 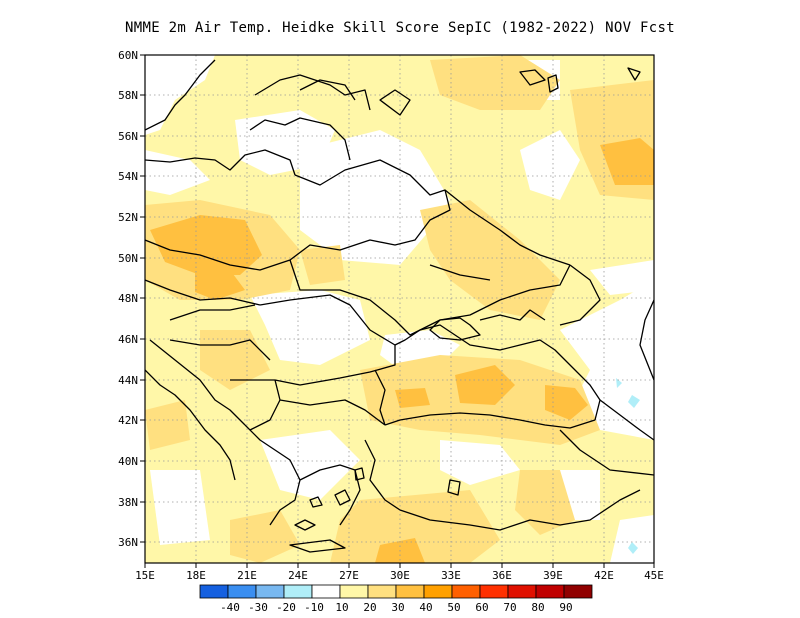 What do you see at coordinates (128, 380) in the screenshot?
I see `lat-label: 44N` at bounding box center [128, 380].